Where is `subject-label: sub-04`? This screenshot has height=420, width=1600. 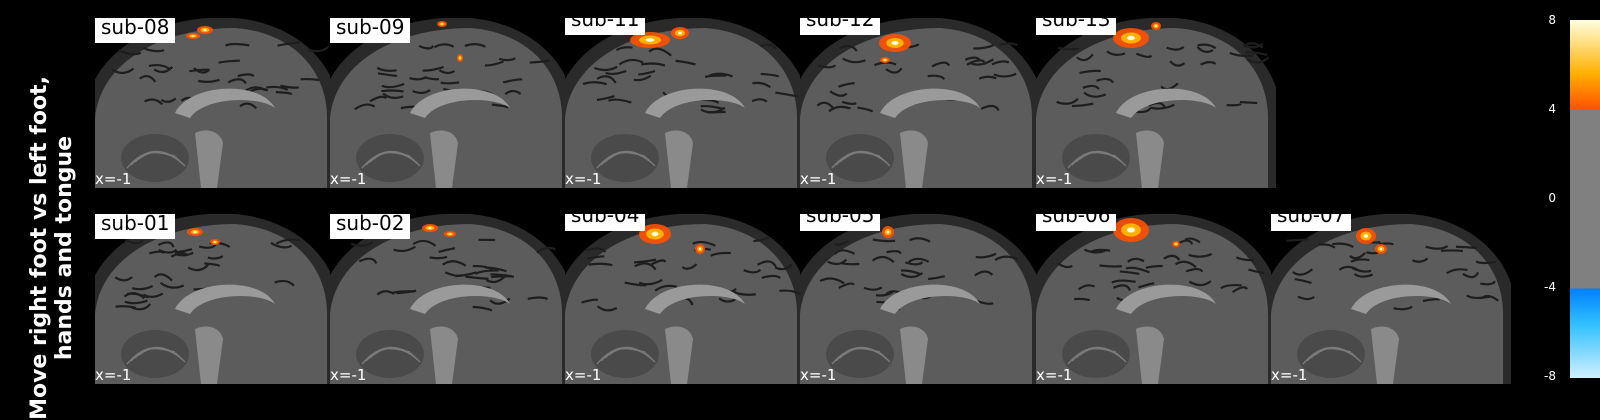 subject-label: sub-04 is located at coordinates (605, 222).